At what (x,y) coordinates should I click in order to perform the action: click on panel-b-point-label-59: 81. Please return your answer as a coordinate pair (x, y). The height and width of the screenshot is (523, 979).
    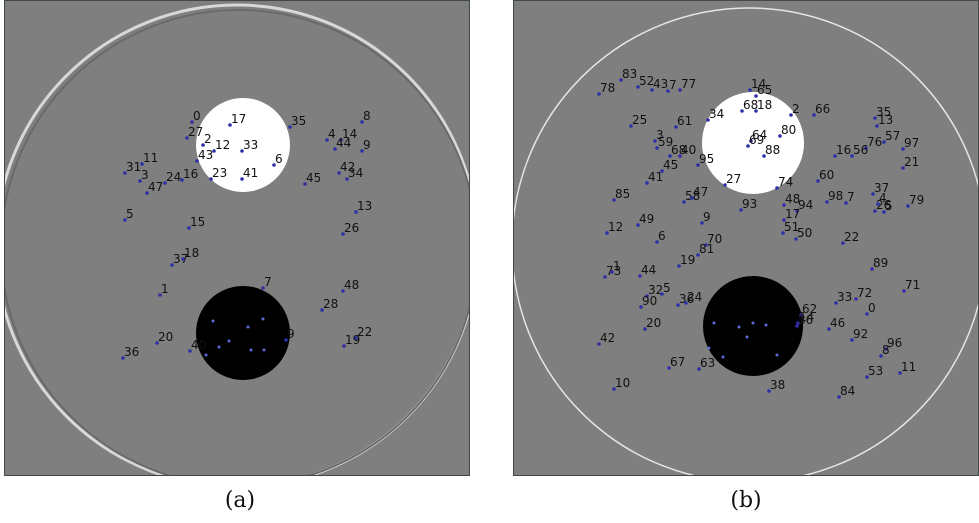
    Looking at the image, I should click on (706, 249).